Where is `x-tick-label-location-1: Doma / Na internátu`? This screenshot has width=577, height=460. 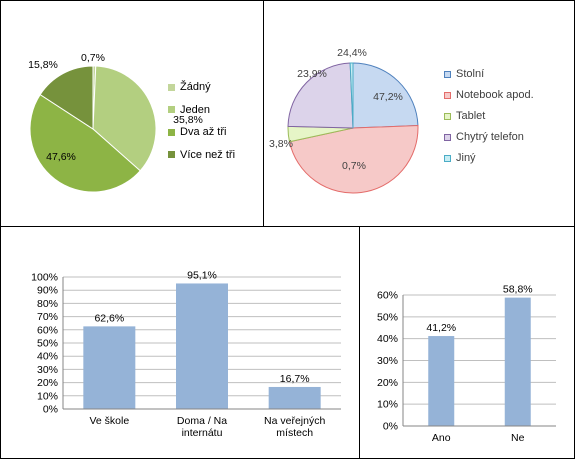 x-tick-label-location-1: Doma / Na internátu is located at coordinates (202, 427).